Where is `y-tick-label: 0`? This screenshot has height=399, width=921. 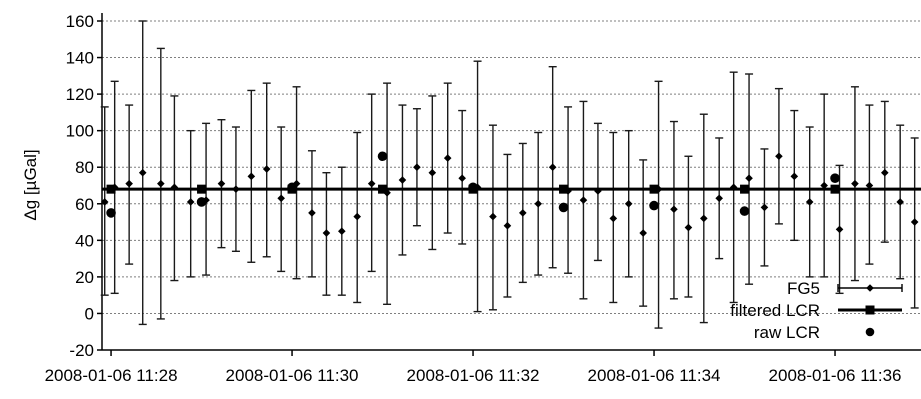
y-tick-label: 0 is located at coordinates (89, 313).